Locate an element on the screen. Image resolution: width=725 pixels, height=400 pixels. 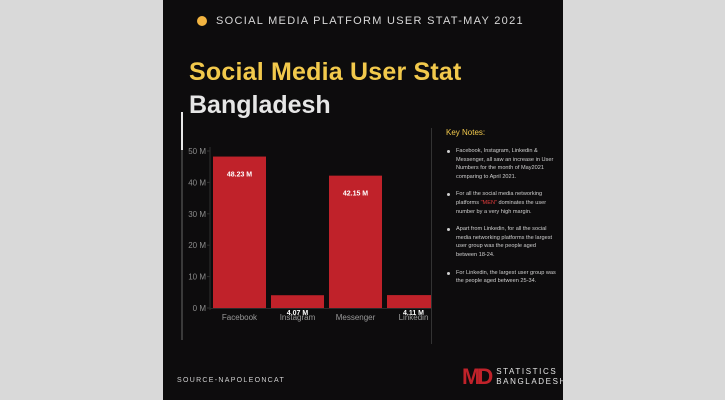
y-tick-label: 50 M is located at coordinates (197, 151).